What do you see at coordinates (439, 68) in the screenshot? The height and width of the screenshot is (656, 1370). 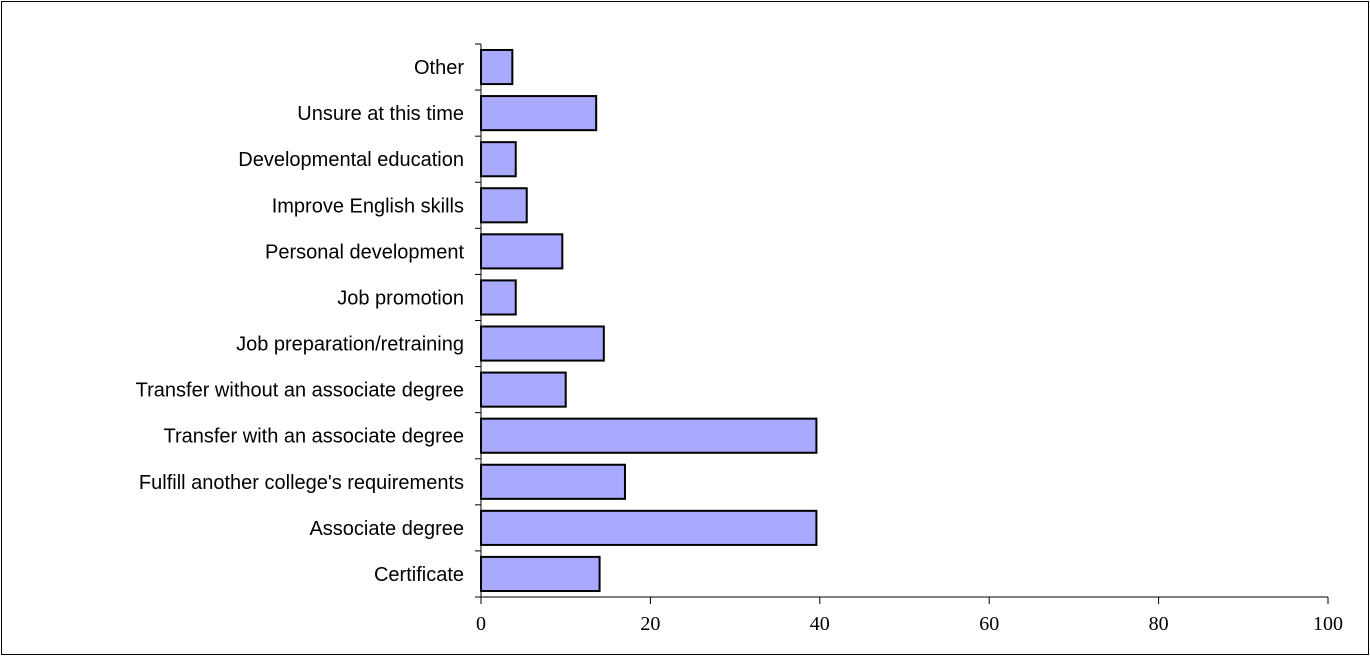 I see `category-label-11: Other` at bounding box center [439, 68].